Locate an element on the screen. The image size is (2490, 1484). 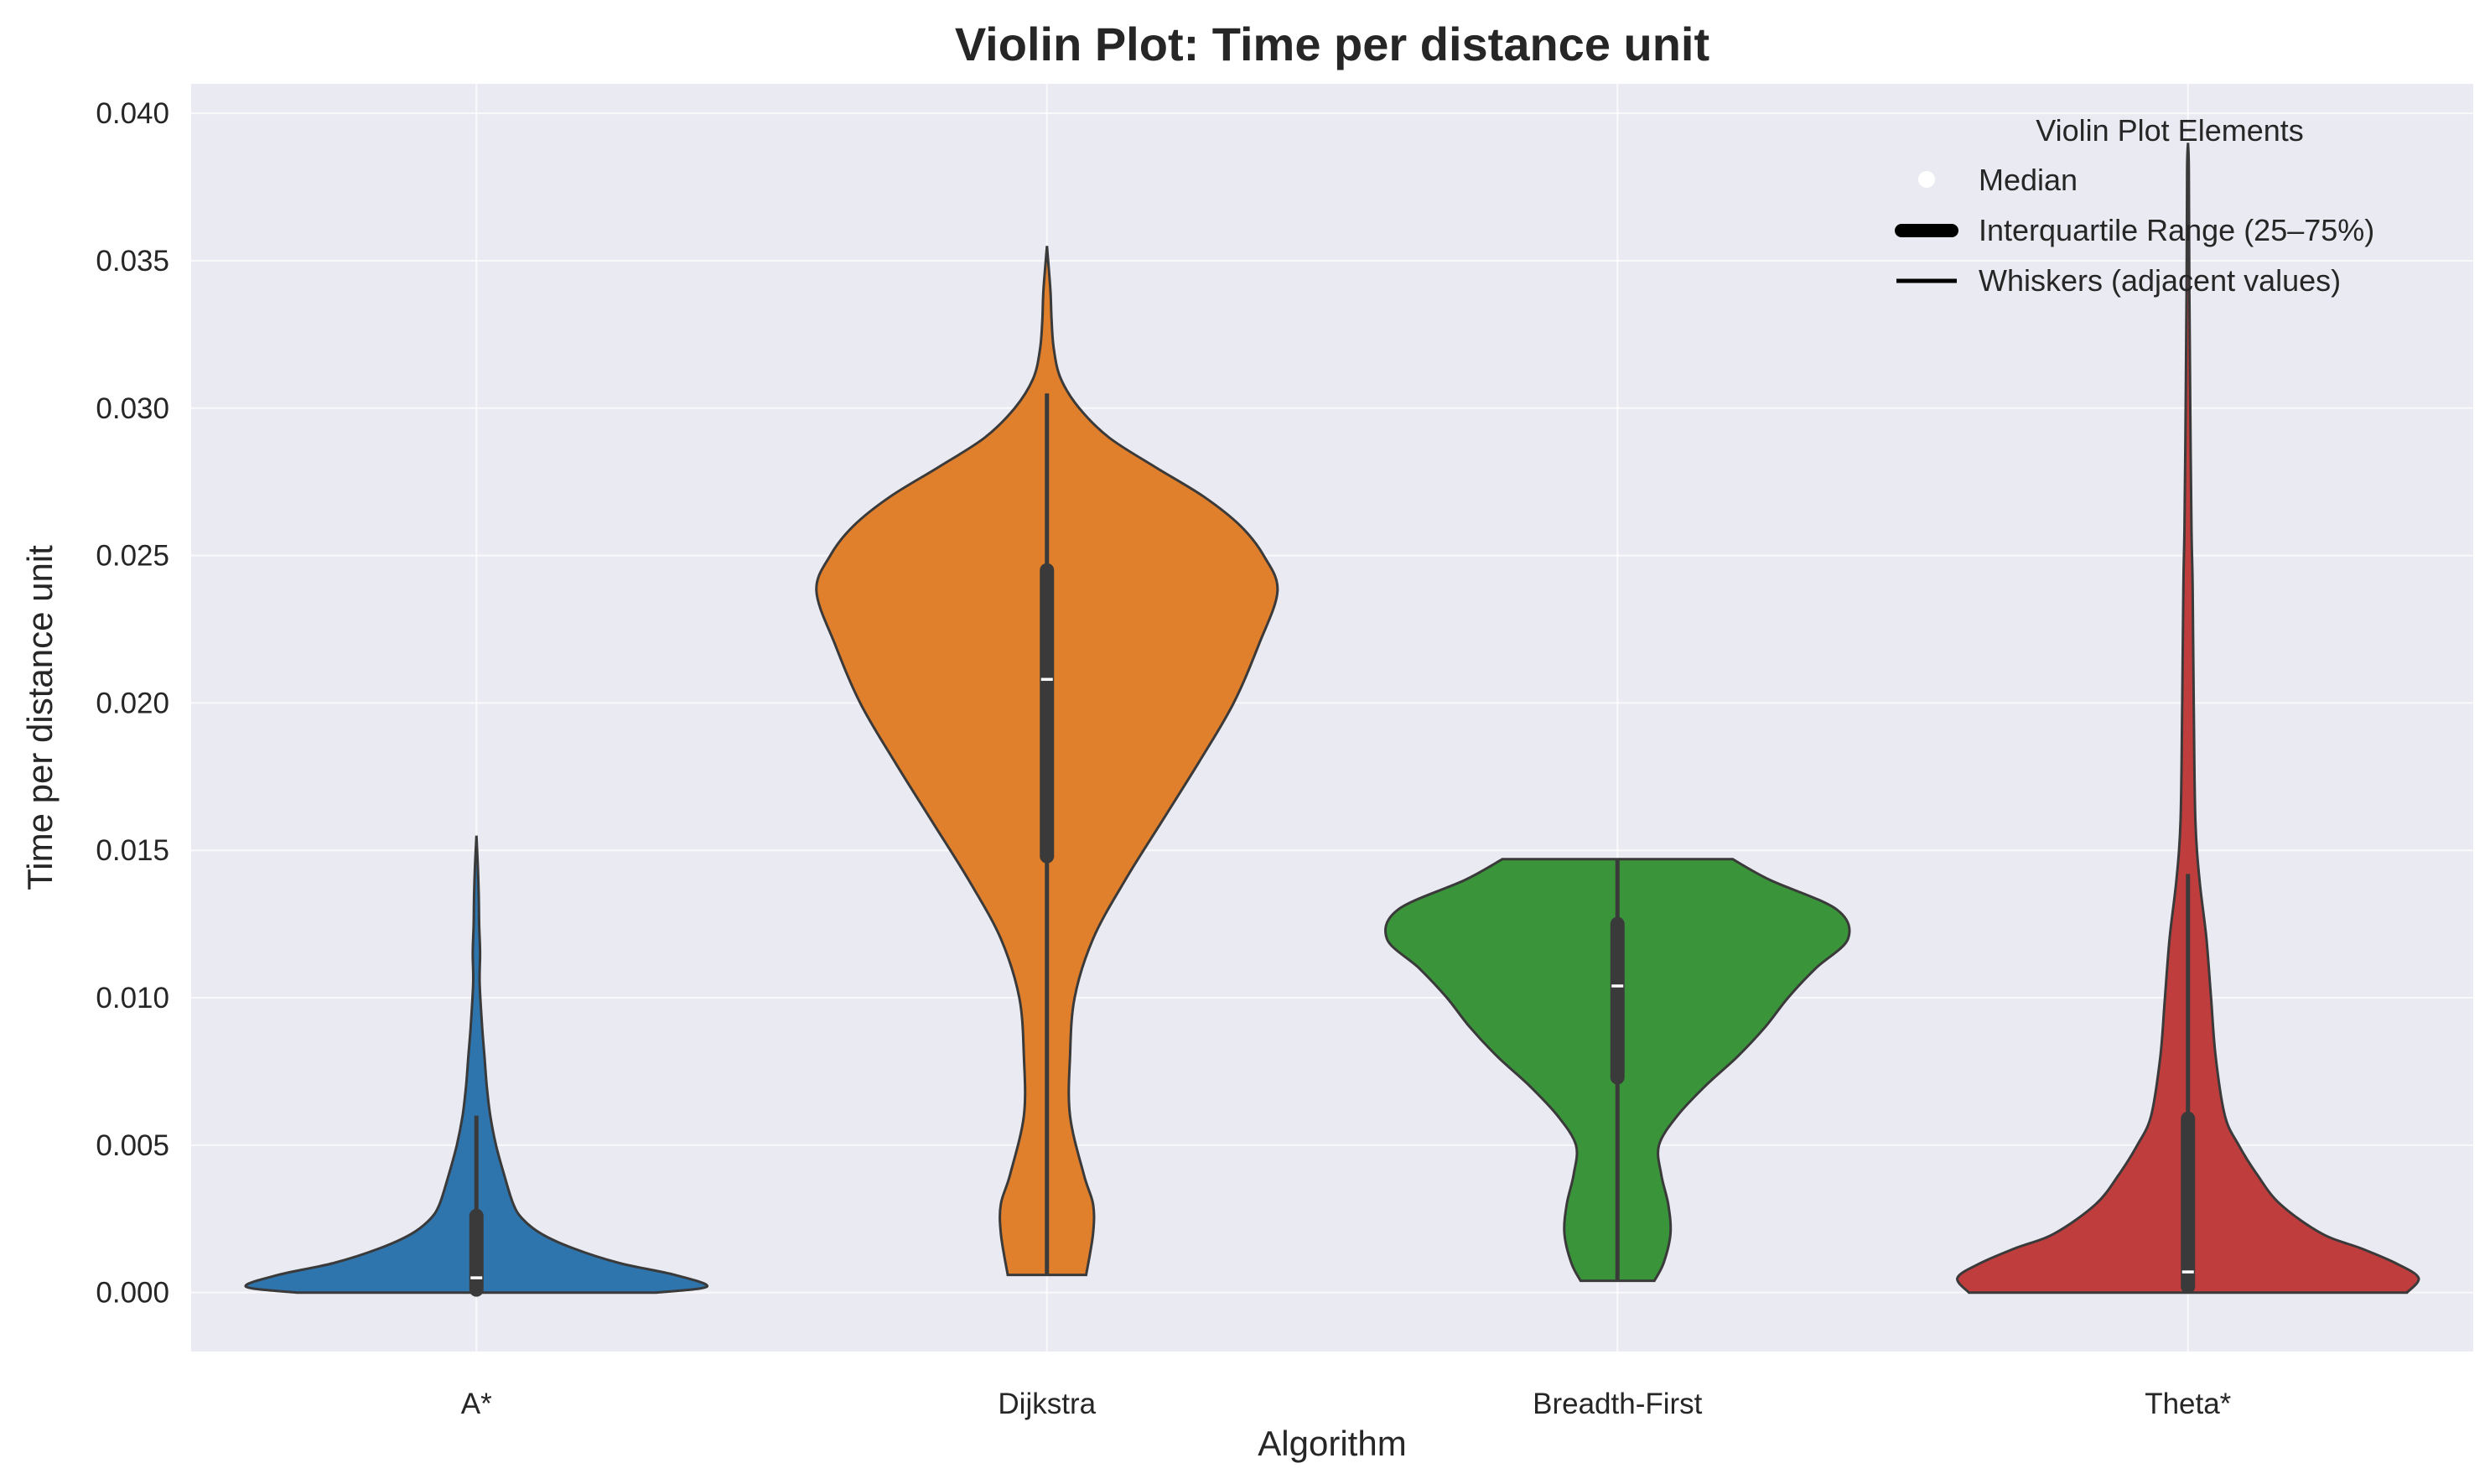
violin-breadth-first is located at coordinates (1617, 1070).